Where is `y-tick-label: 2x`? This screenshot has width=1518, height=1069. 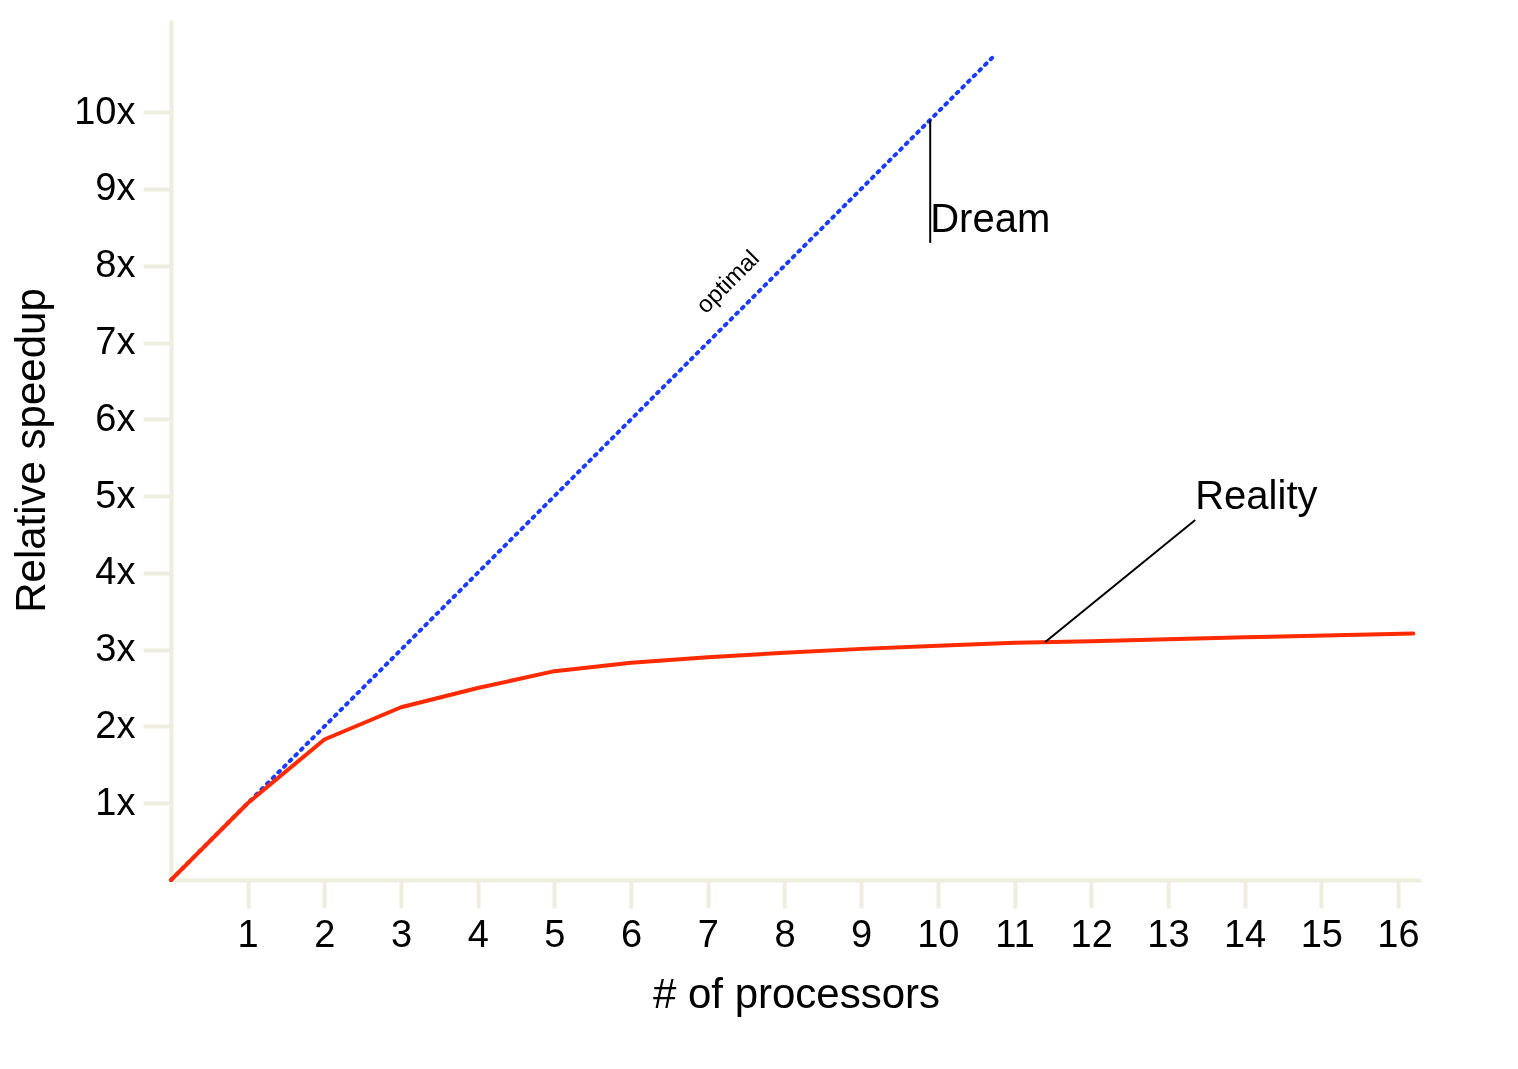
y-tick-label: 2x is located at coordinates (115, 724).